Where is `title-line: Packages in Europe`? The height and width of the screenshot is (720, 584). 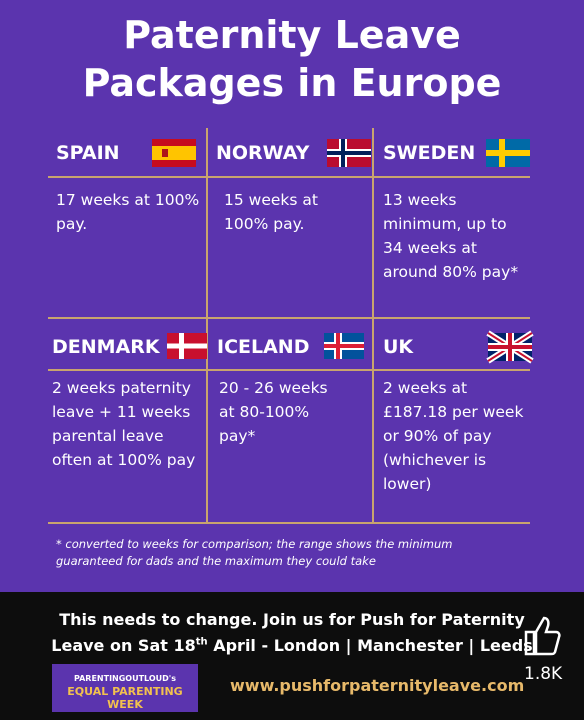
title-line: Packages in Europe is located at coordinates (292, 83).